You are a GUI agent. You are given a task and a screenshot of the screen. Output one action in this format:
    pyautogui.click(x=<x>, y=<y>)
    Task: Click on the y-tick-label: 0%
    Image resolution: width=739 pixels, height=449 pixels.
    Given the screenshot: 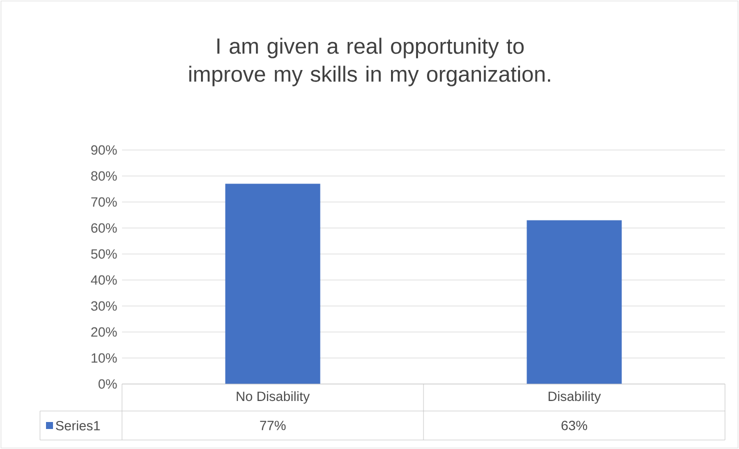 What is the action you would take?
    pyautogui.click(x=107, y=384)
    